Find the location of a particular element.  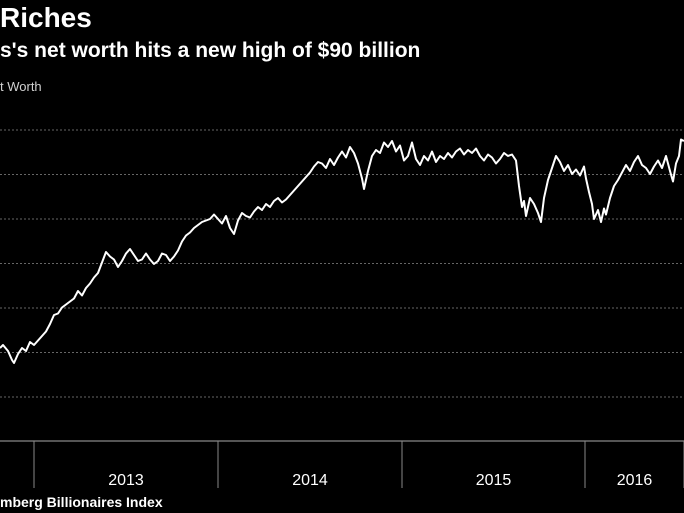

x-tick-label: 2013 is located at coordinates (126, 480).